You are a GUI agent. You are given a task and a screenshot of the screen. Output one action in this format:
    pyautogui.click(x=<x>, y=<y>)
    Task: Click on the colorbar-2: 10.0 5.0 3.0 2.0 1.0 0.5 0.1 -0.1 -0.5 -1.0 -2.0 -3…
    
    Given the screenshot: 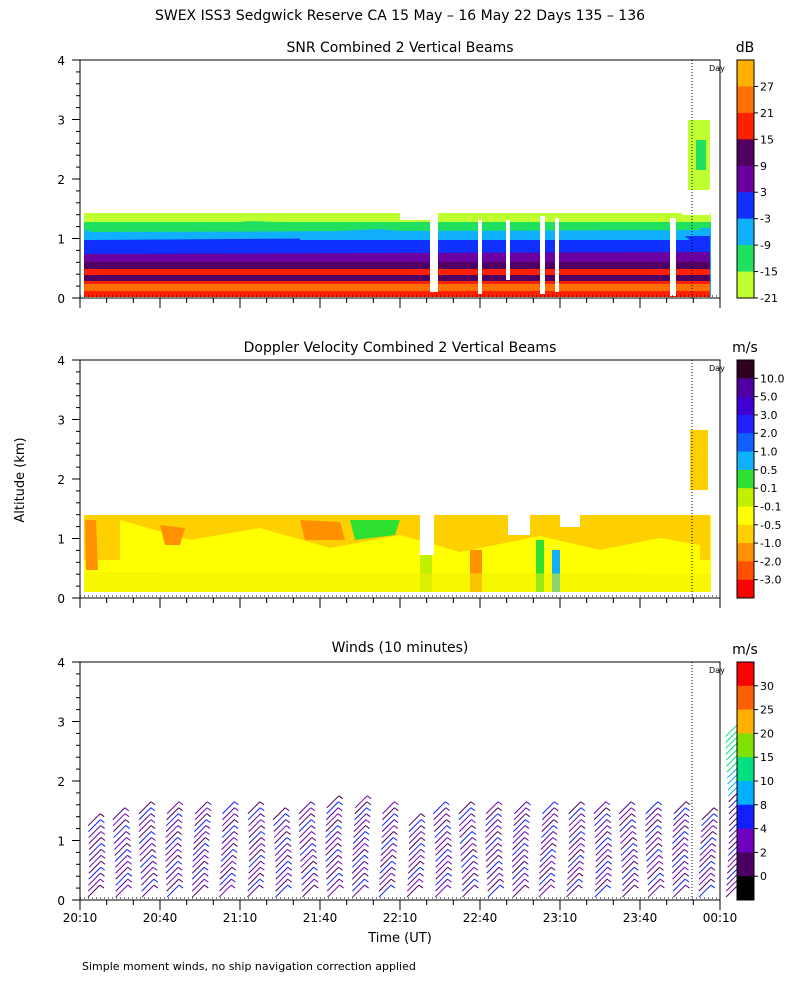 What is the action you would take?
    pyautogui.click(x=758, y=469)
    